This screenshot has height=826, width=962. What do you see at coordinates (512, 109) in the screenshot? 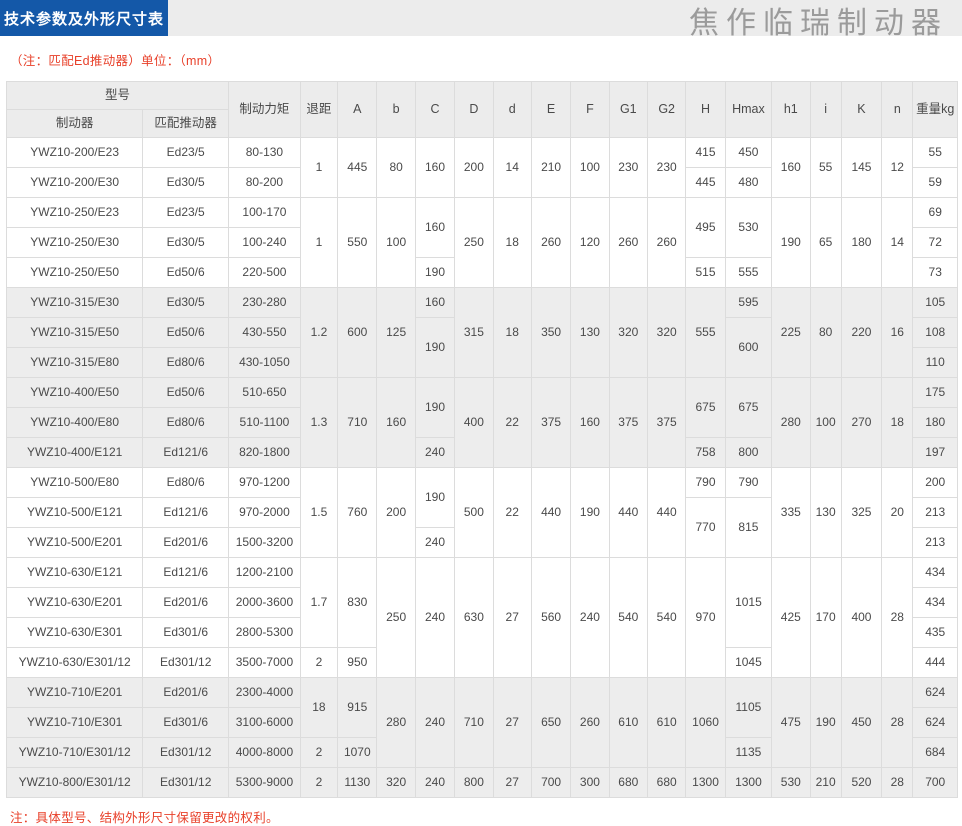
I see `header-d: d` at bounding box center [512, 109].